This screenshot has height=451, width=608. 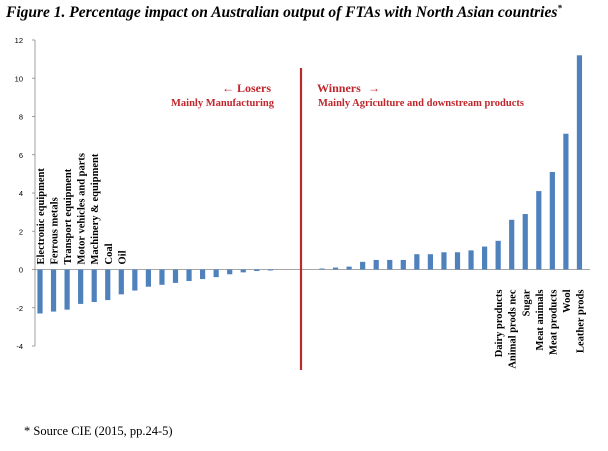 I want to click on winners-label: Winners, so click(x=339, y=88).